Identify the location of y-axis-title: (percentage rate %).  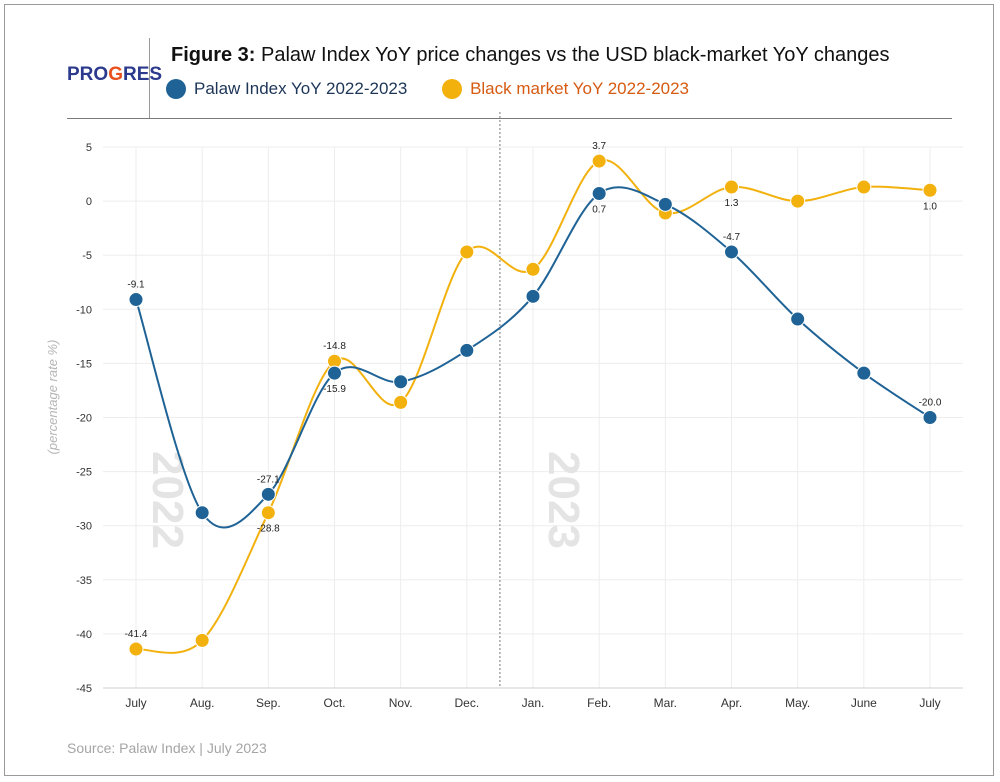
(52, 397).